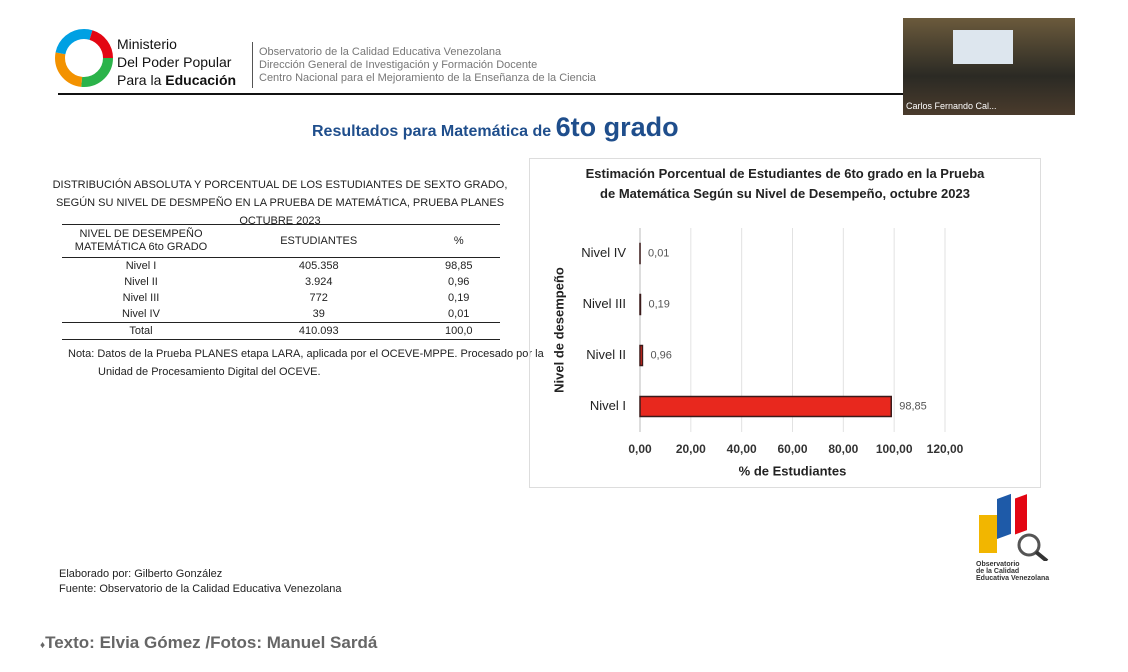 The height and width of the screenshot is (672, 1128). Describe the element at coordinates (458, 241) in the screenshot. I see `table-header-cell: %` at that location.